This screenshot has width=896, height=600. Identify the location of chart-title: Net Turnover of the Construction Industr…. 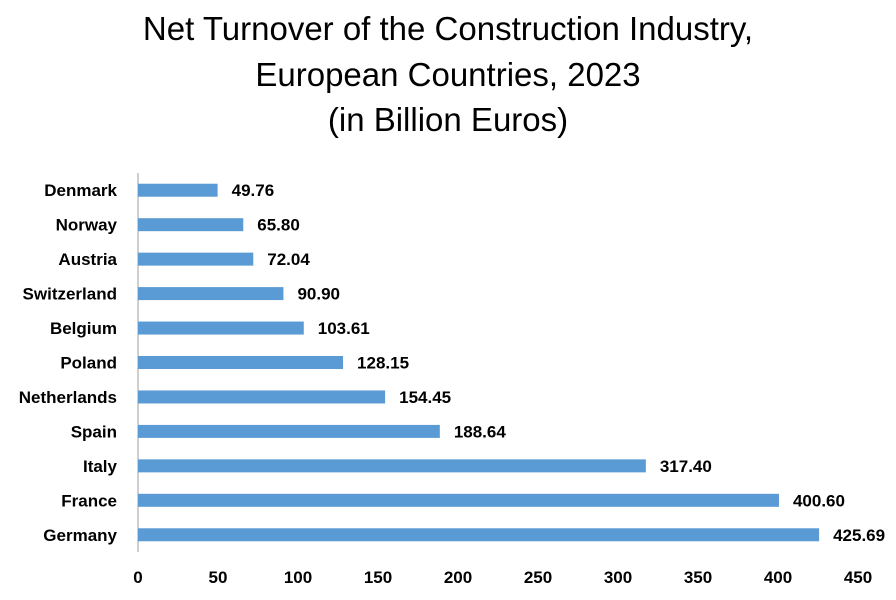
(448, 74).